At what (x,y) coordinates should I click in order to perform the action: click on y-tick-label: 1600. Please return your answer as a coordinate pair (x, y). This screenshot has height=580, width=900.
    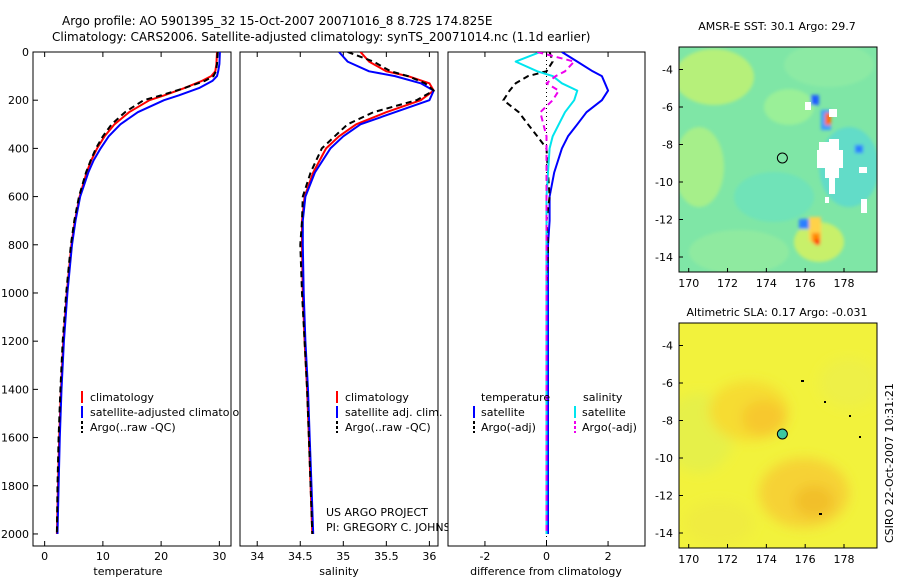
    Looking at the image, I should click on (15, 438).